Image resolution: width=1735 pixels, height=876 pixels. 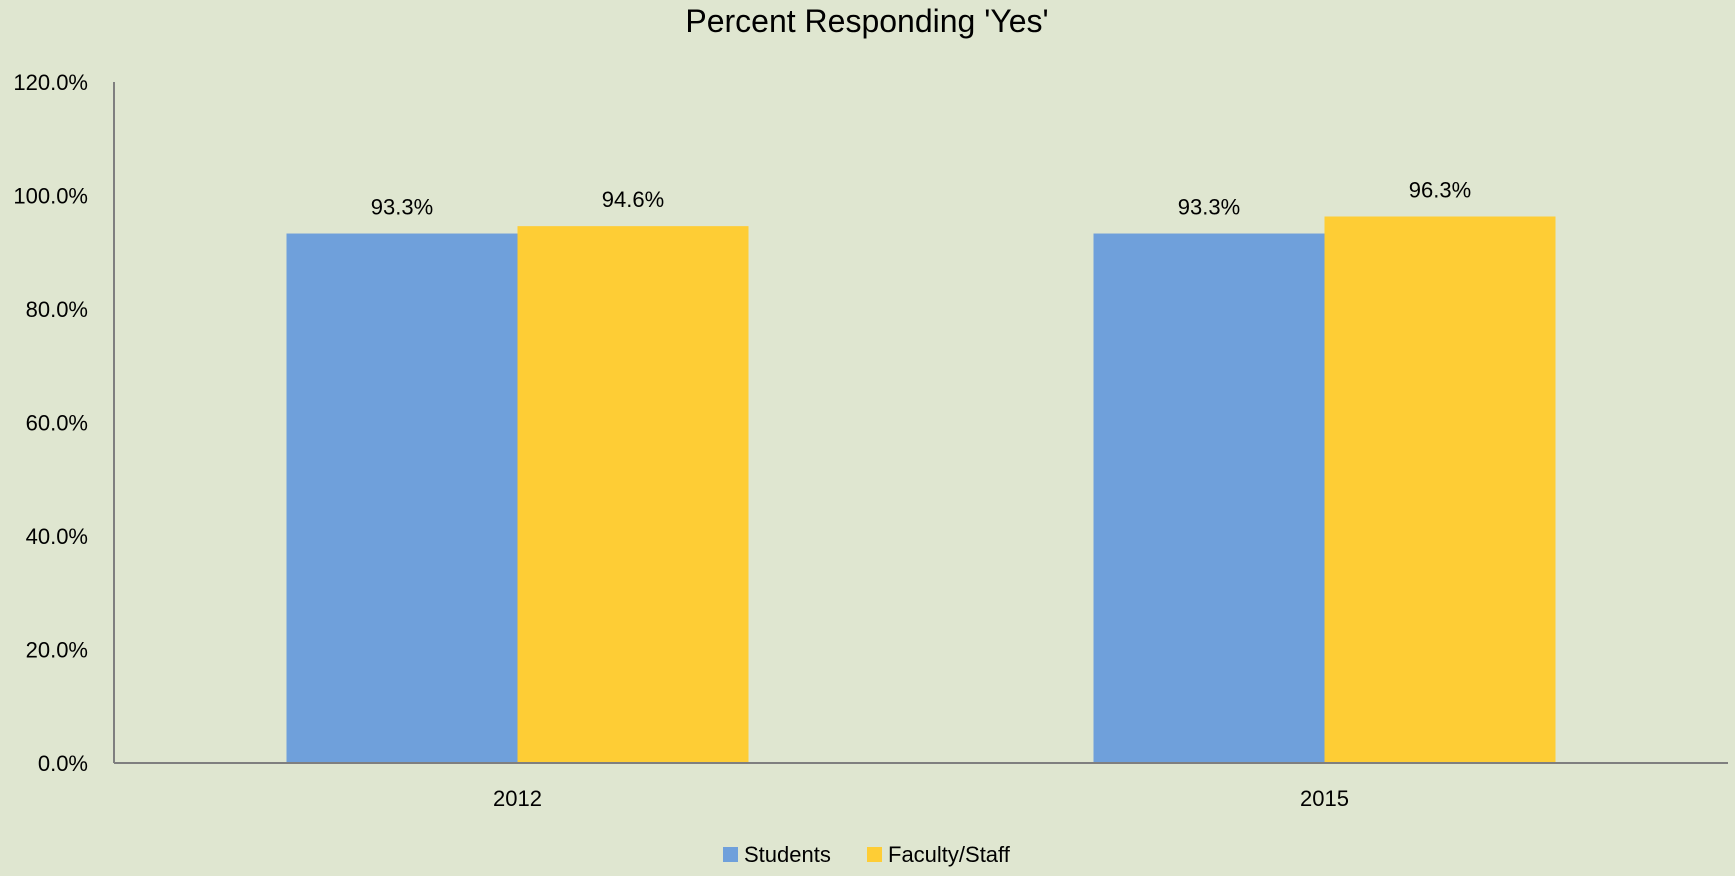 I want to click on data-label: 96.3%, so click(x=1440, y=189).